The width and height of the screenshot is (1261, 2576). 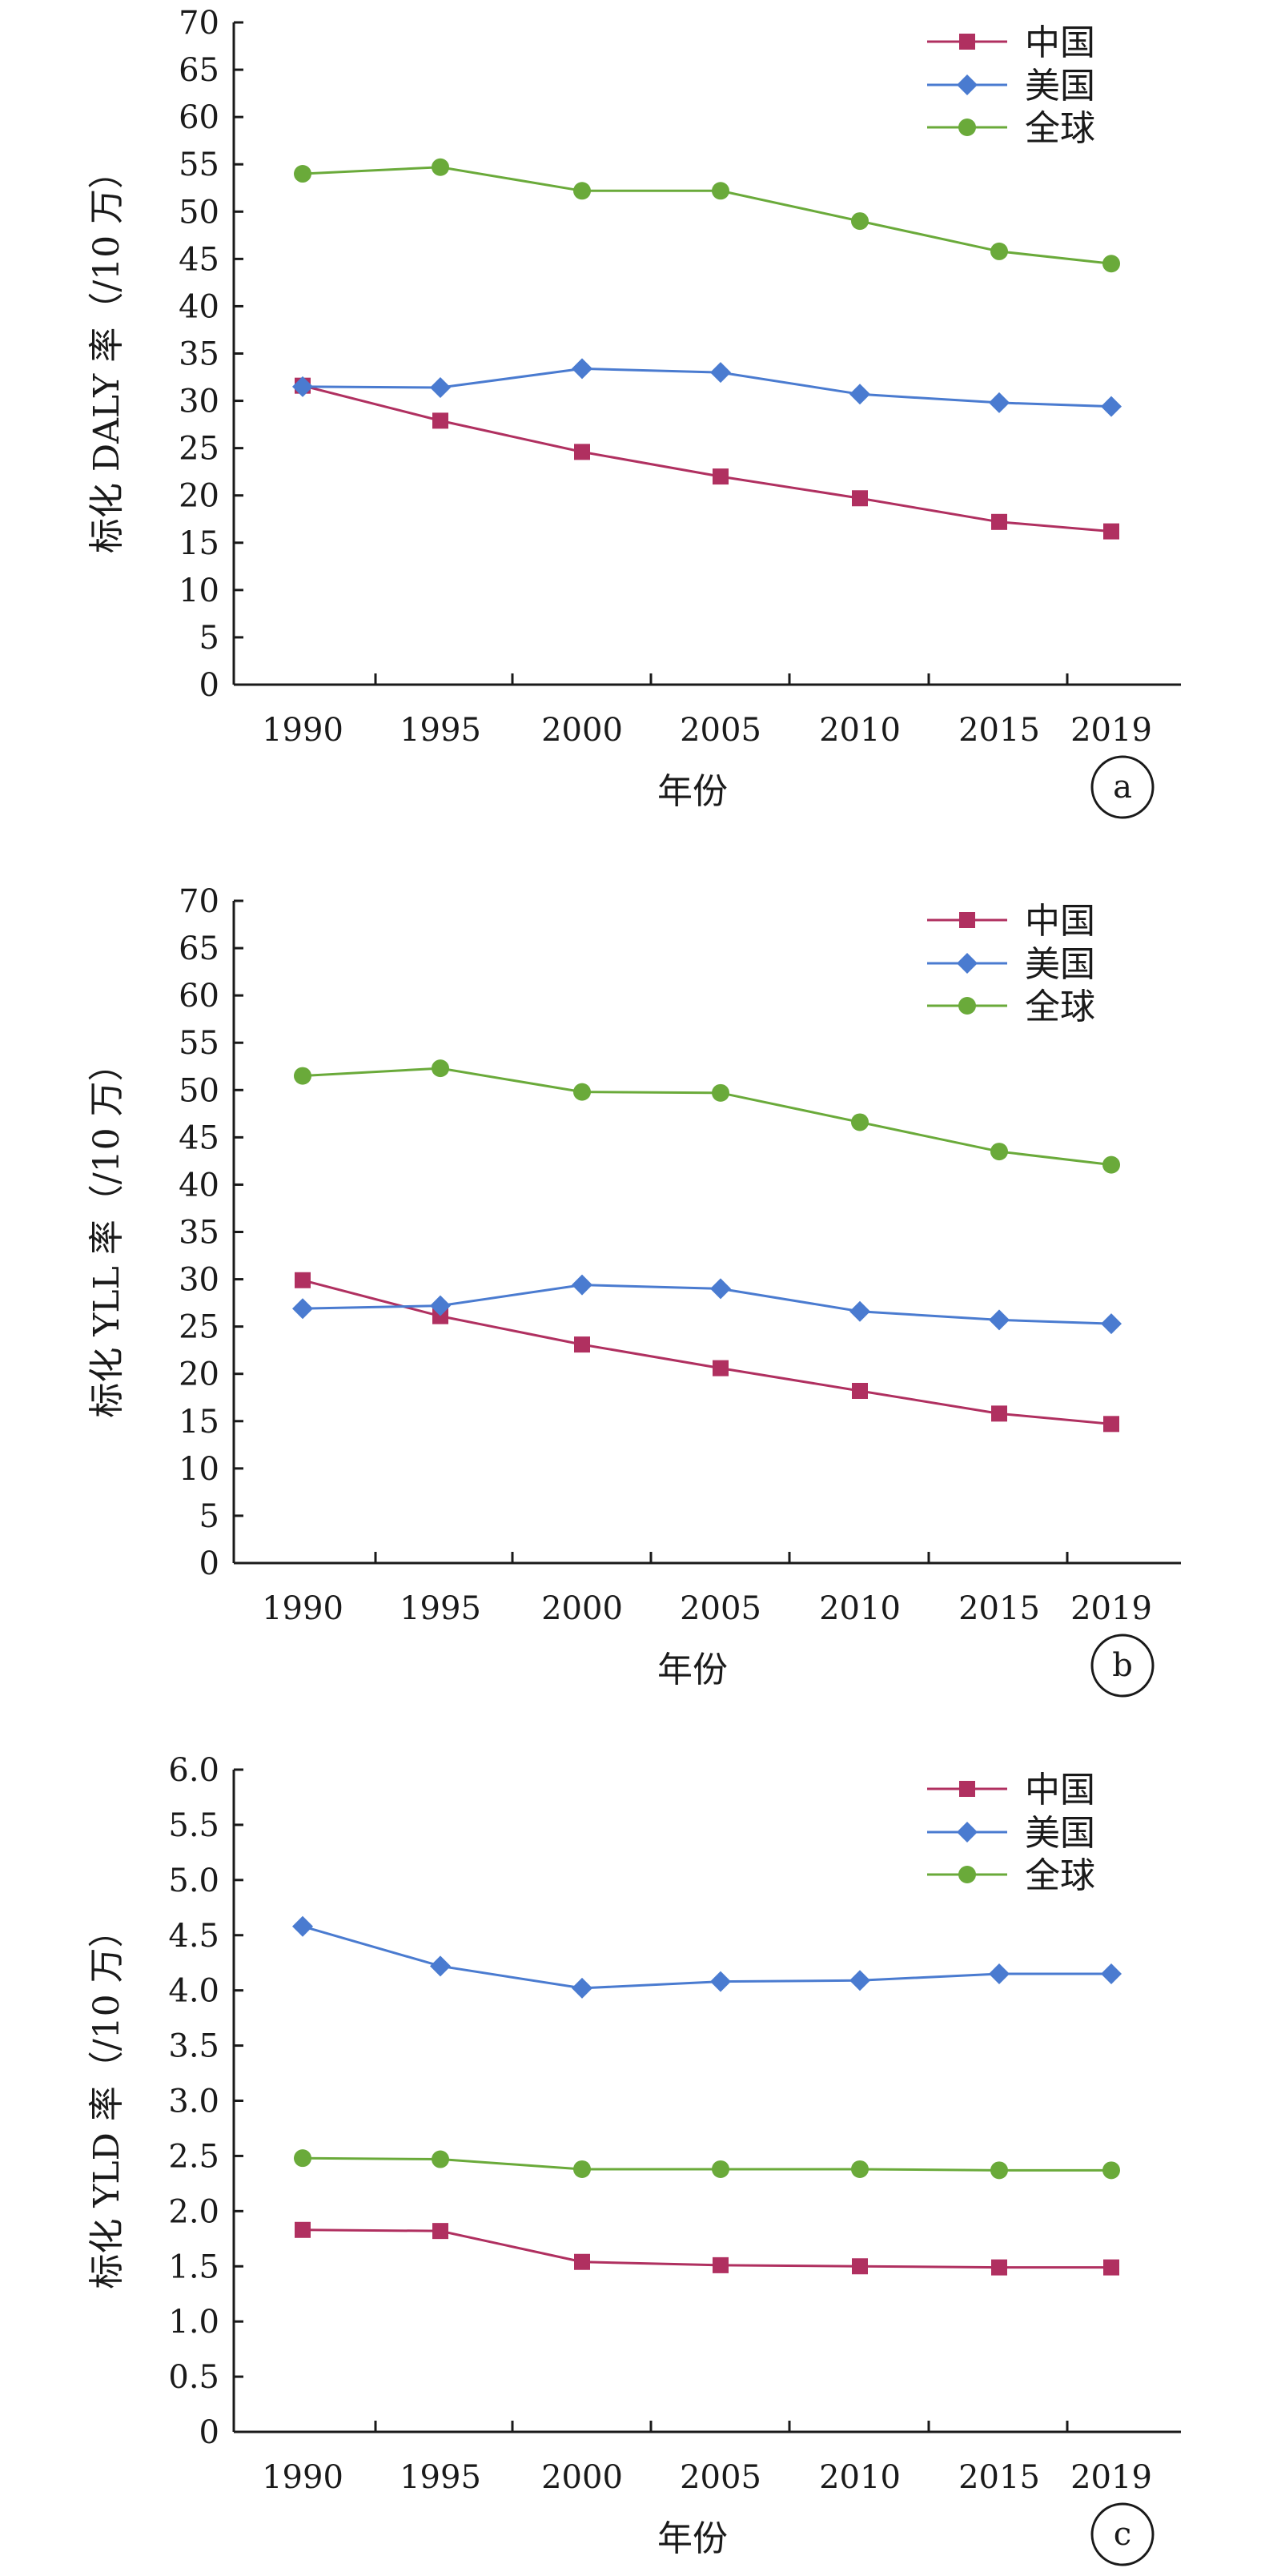 I want to click on data-point-usa: 美国 2015: 25.7, so click(x=999, y=1320).